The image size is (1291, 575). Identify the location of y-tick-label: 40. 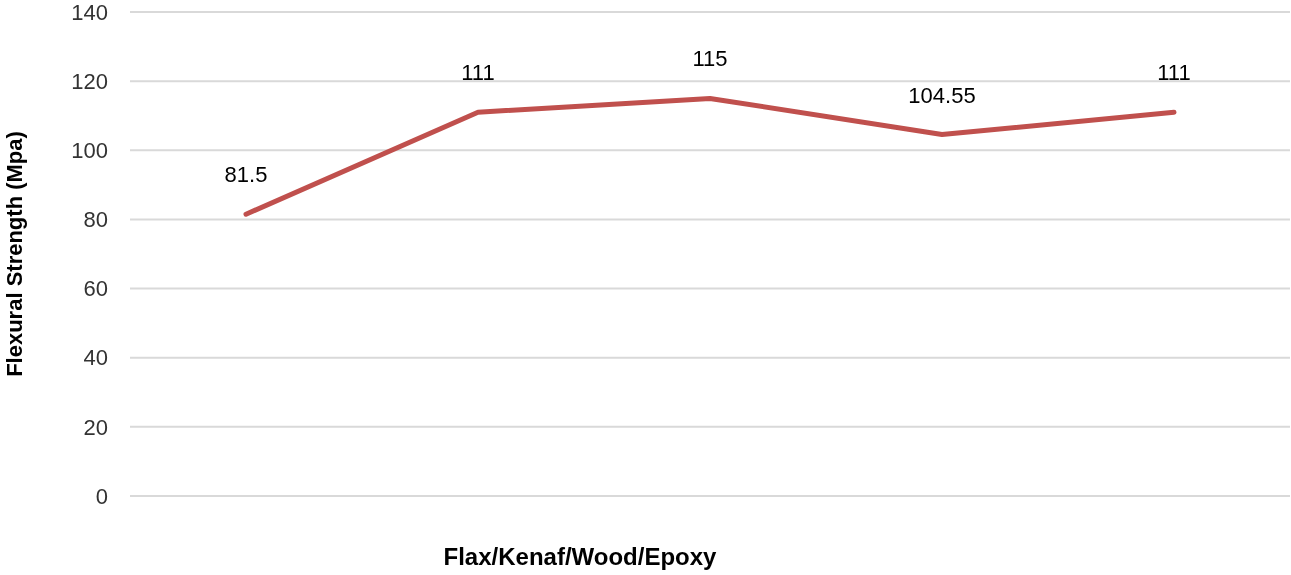
(95, 358).